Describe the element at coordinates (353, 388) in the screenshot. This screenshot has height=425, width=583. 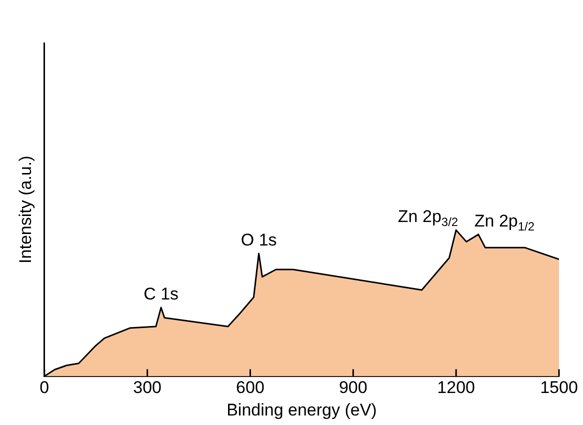
I see `x-tick-label: 900` at that location.